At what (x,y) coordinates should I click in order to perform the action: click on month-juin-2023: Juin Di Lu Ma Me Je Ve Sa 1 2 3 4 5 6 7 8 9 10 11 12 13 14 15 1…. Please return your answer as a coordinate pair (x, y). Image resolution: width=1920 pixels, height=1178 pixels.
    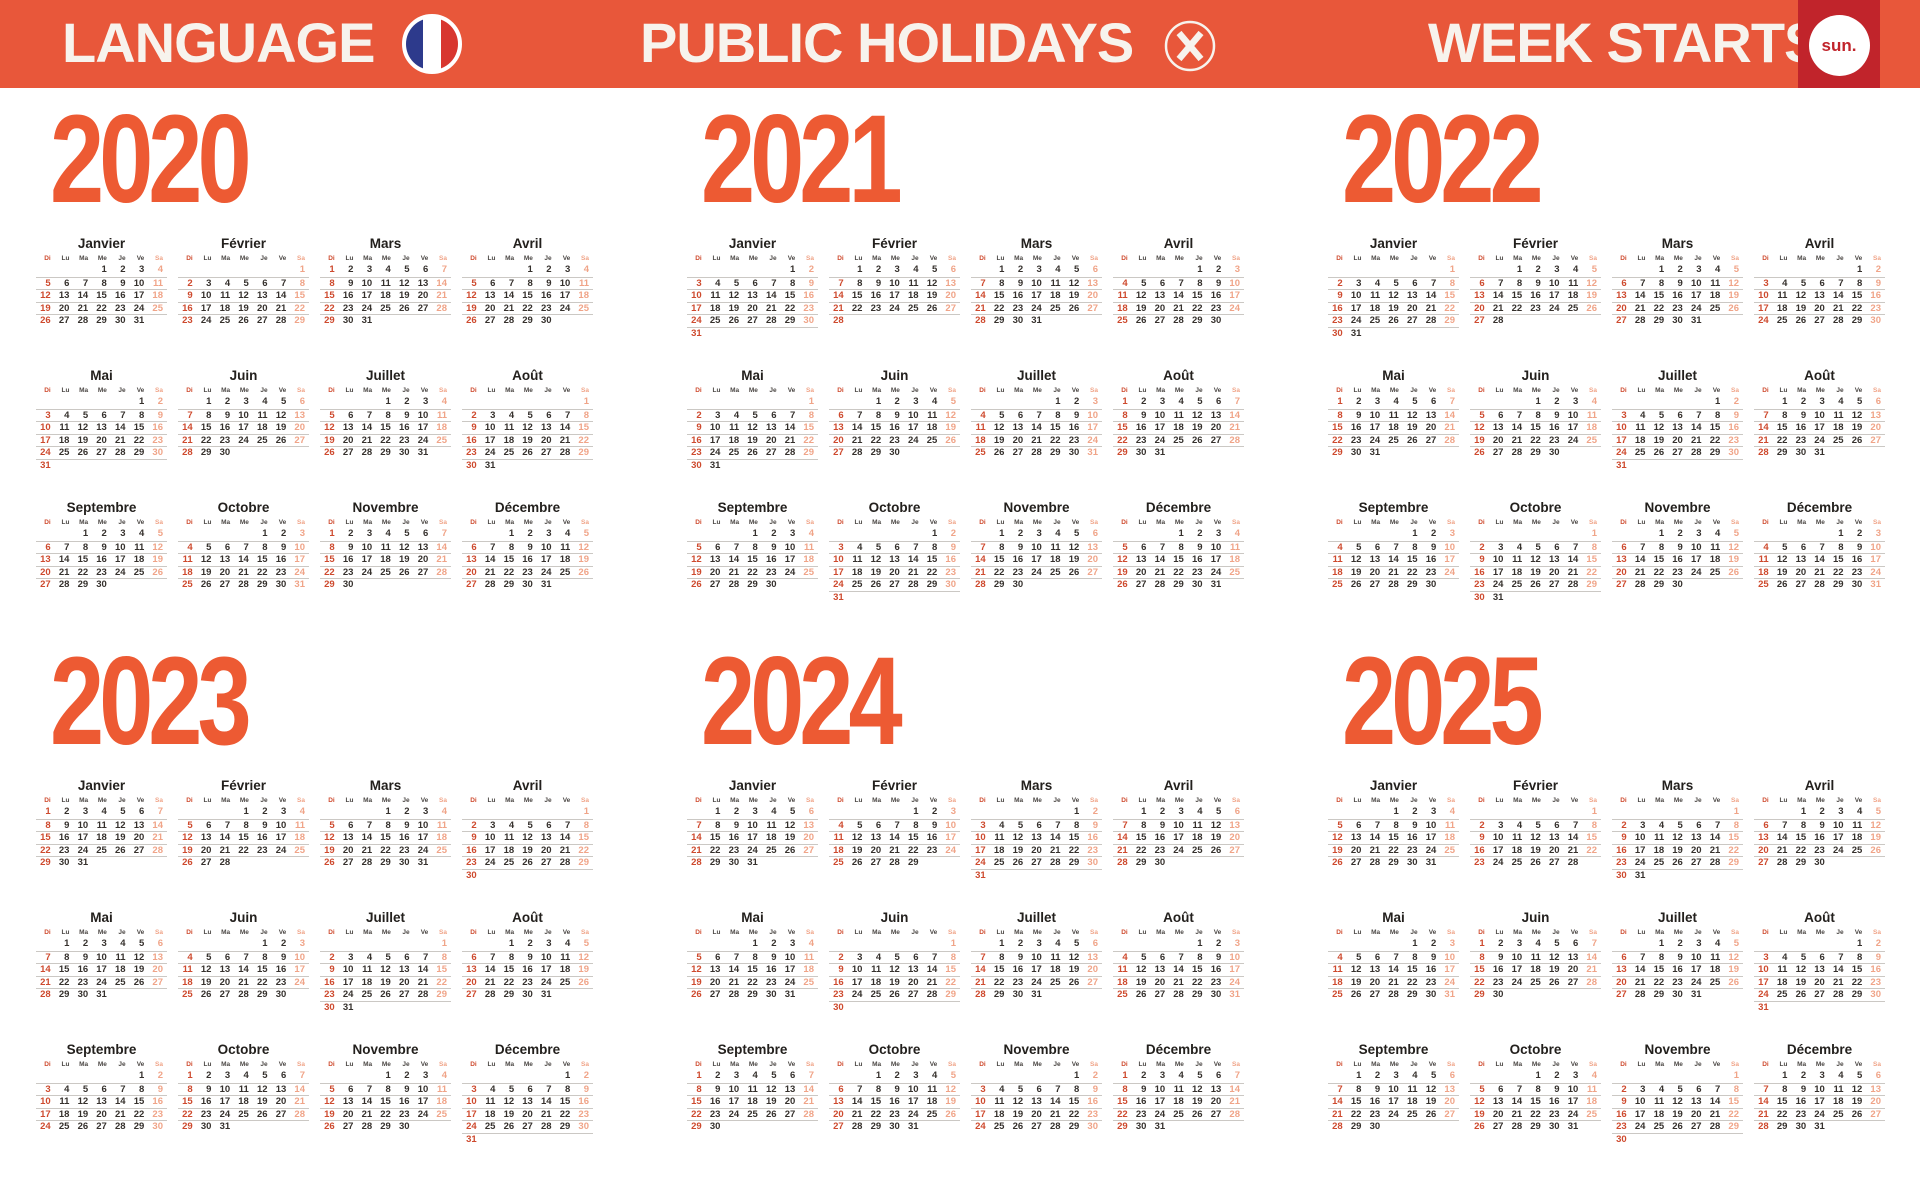
    Looking at the image, I should click on (243, 976).